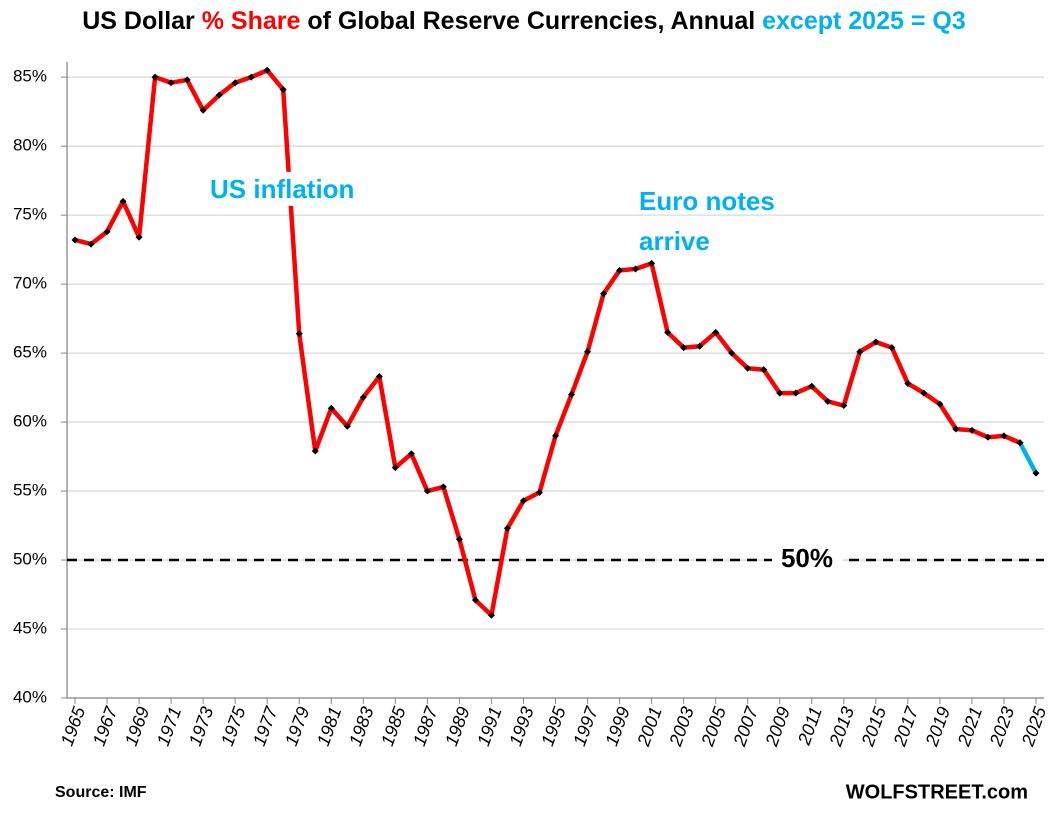 The height and width of the screenshot is (813, 1049). What do you see at coordinates (553, 725) in the screenshot?
I see `x-tick-label: 1995` at bounding box center [553, 725].